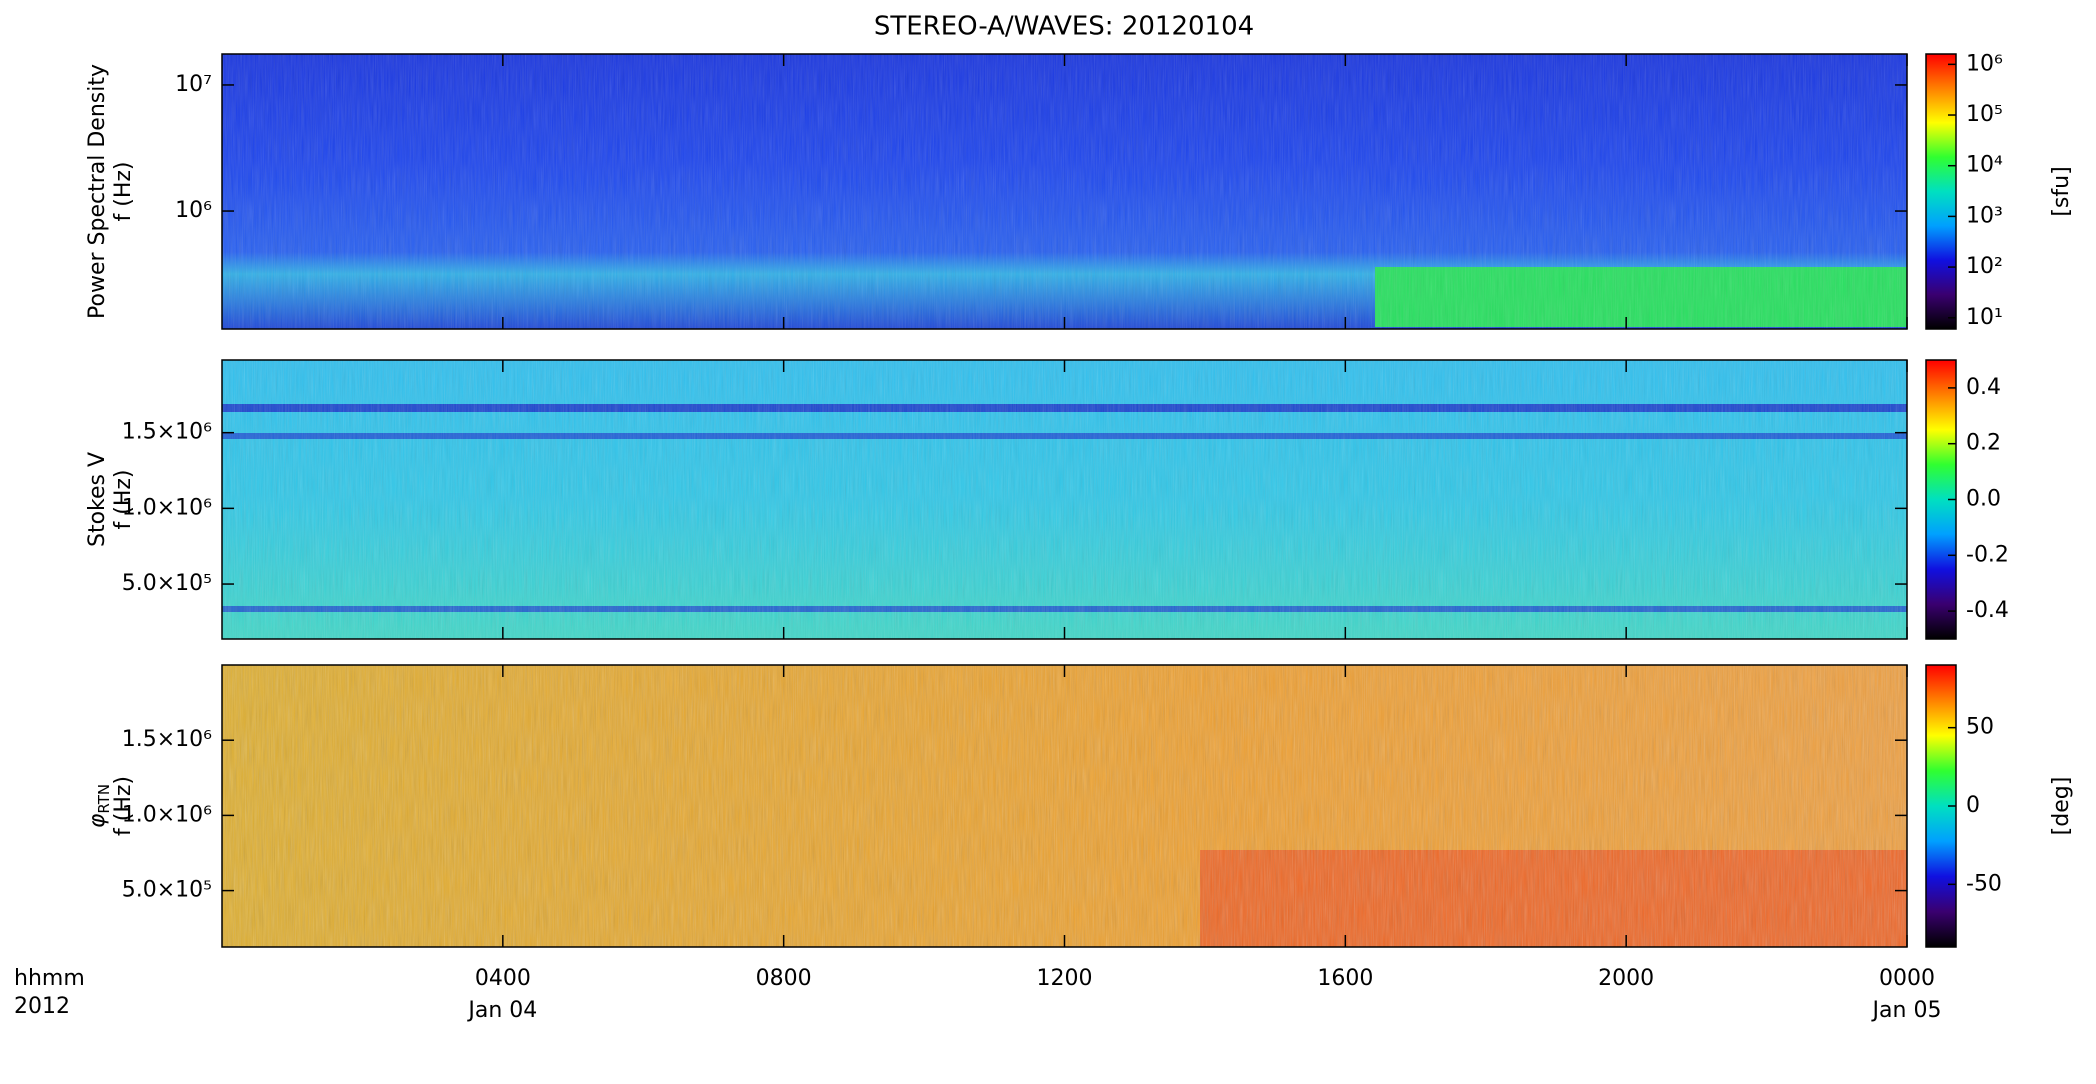  I want to click on colorbar, so click(1941, 191).